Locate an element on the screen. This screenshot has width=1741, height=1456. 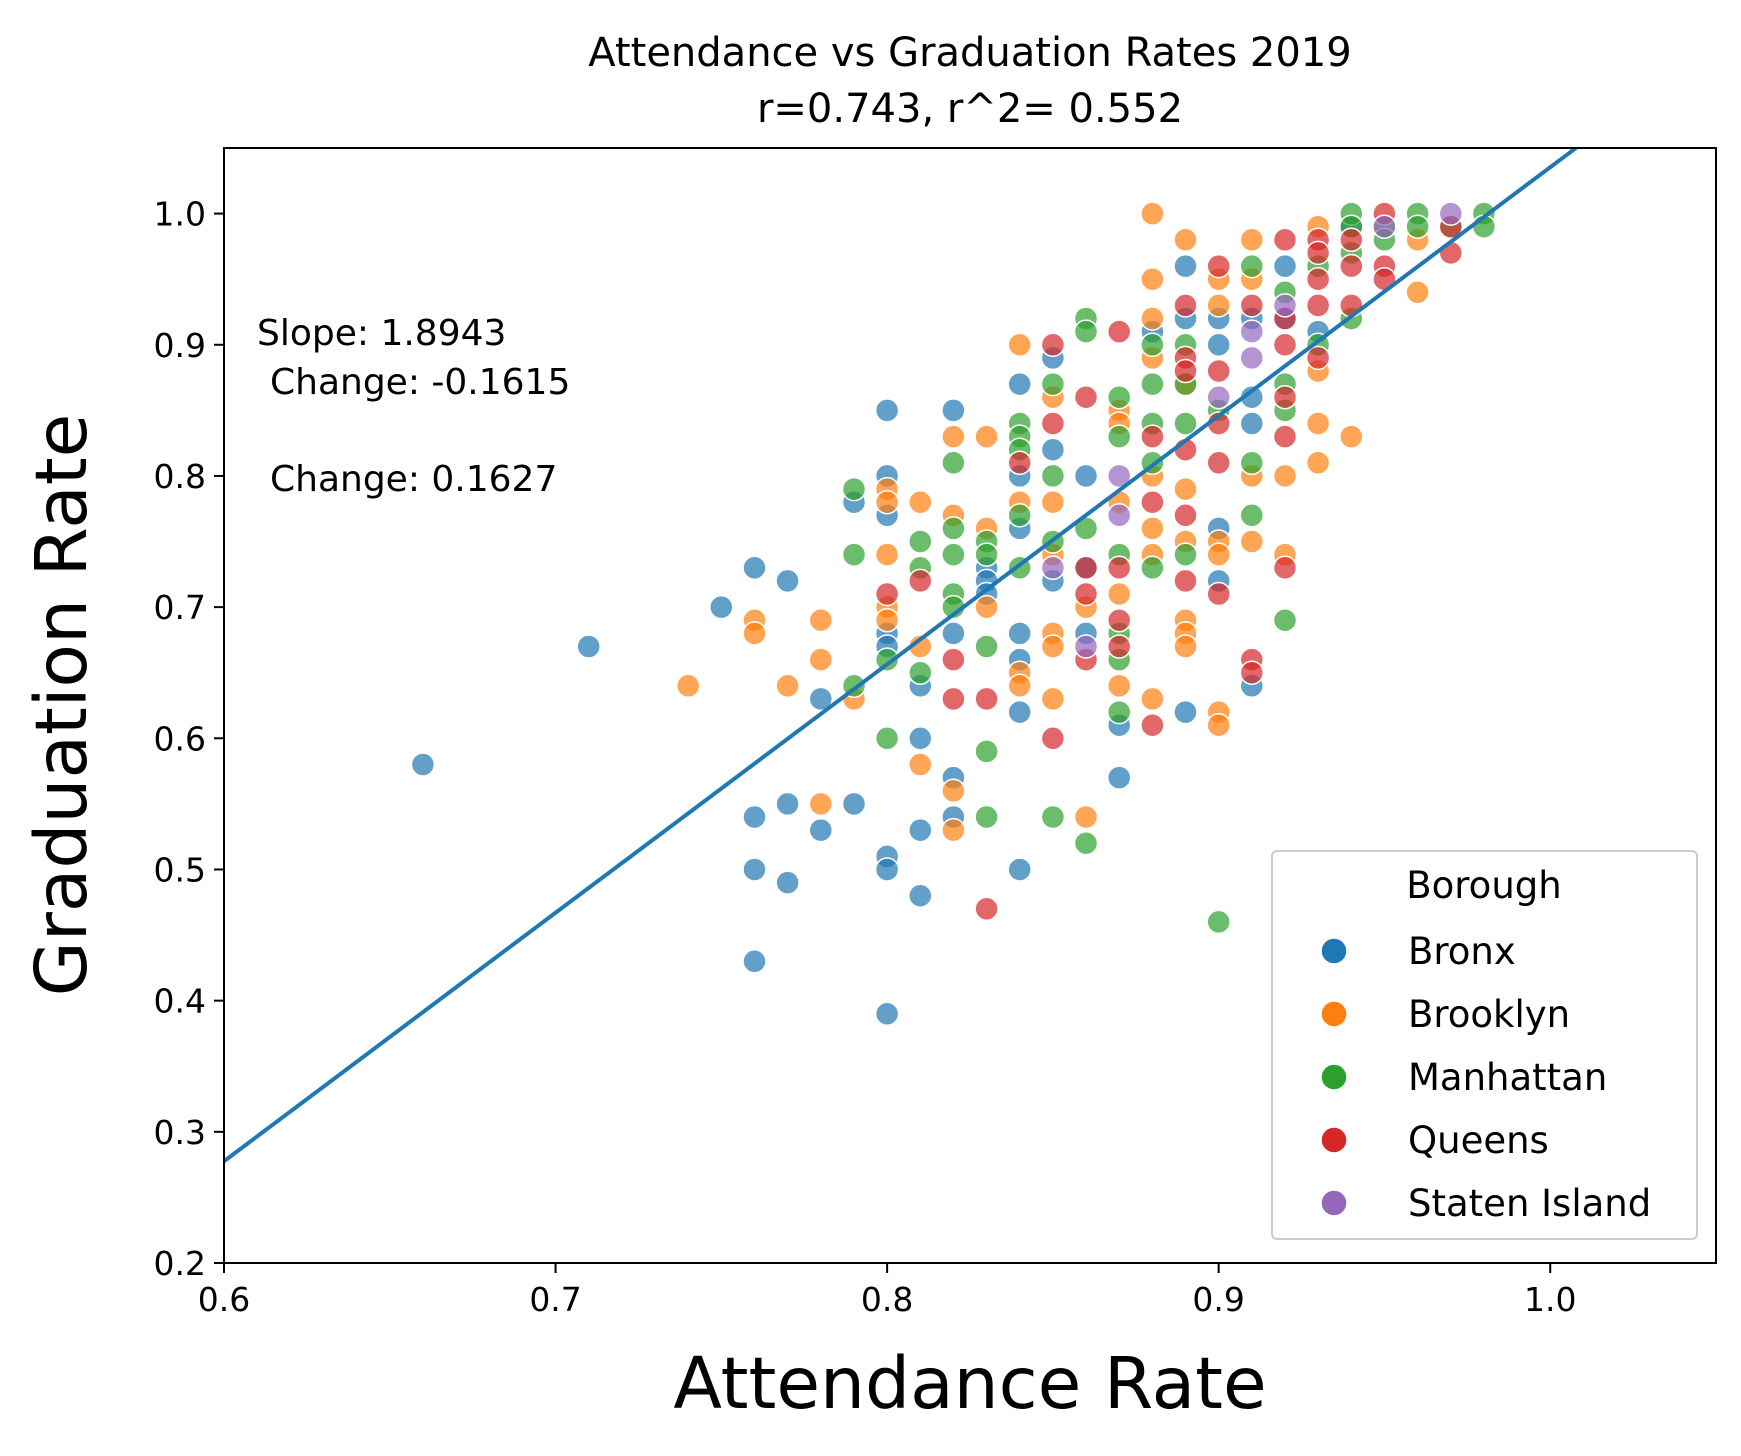
x-axis-title: Attendance Rate is located at coordinates (969, 1383).